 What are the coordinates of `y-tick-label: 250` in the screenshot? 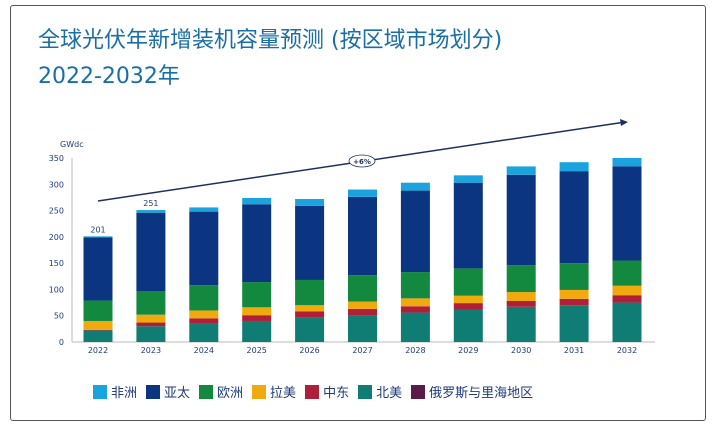 It's located at (56, 211).